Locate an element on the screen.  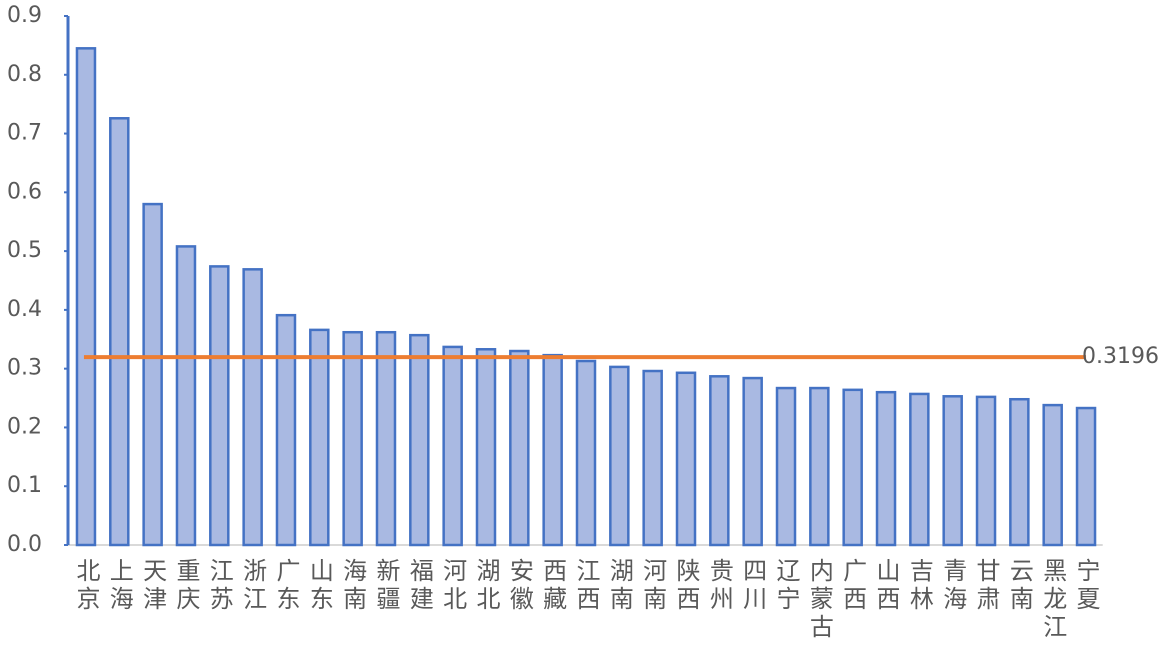
y-tick-label: 0.5 is located at coordinates (24, 250).